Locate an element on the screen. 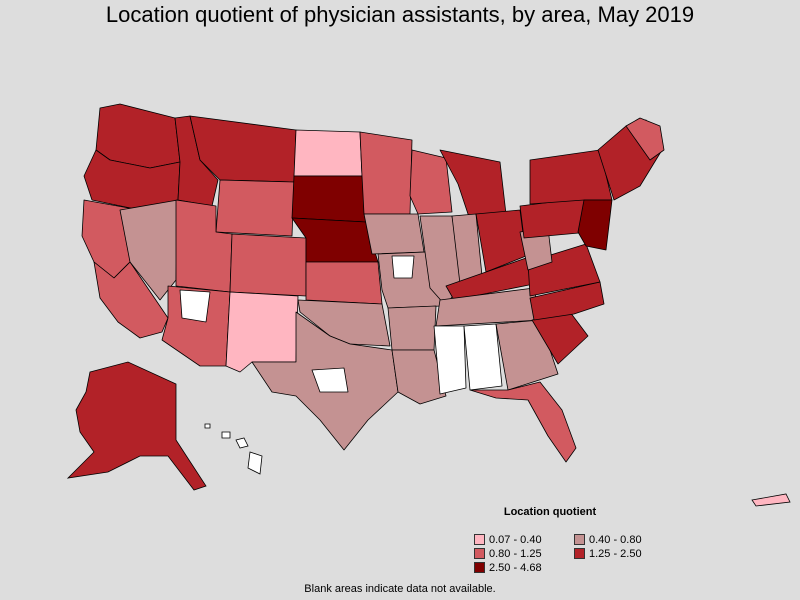  region-hawaii is located at coordinates (233, 449).